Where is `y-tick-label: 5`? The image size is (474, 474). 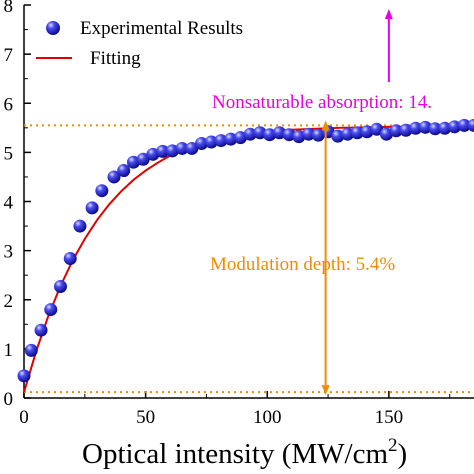 y-tick-label: 5 is located at coordinates (9, 153).